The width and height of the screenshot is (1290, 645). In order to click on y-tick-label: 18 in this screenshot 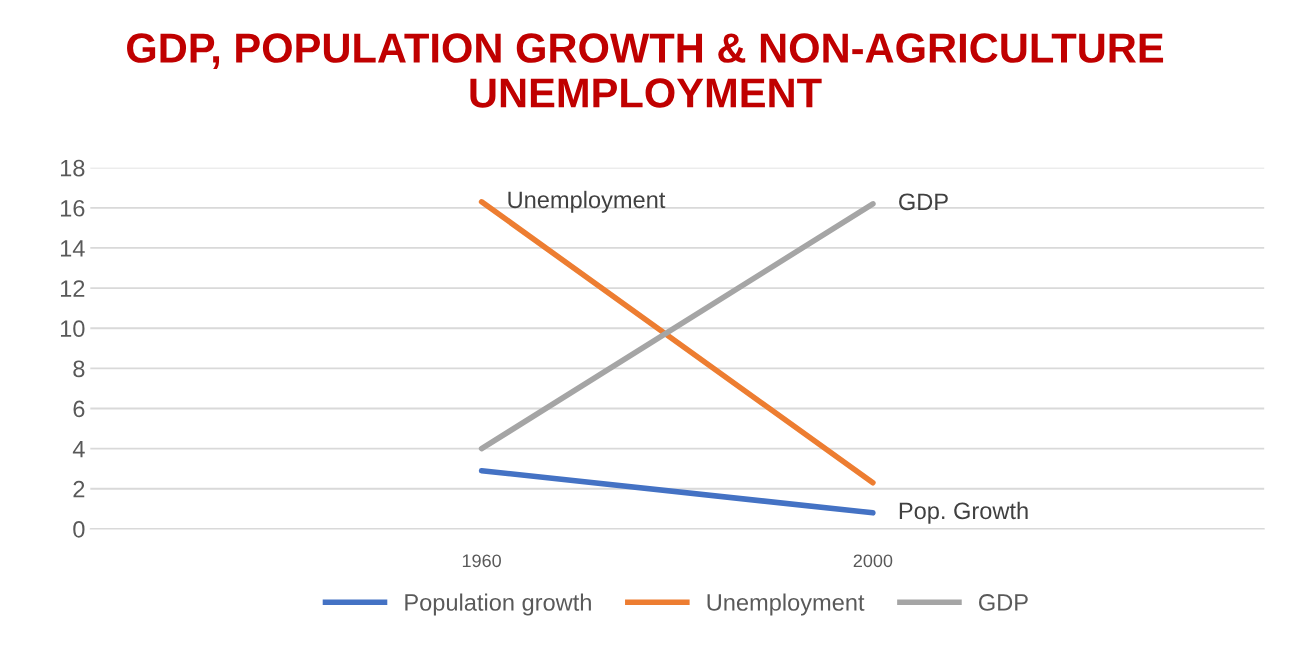, I will do `click(72, 168)`.